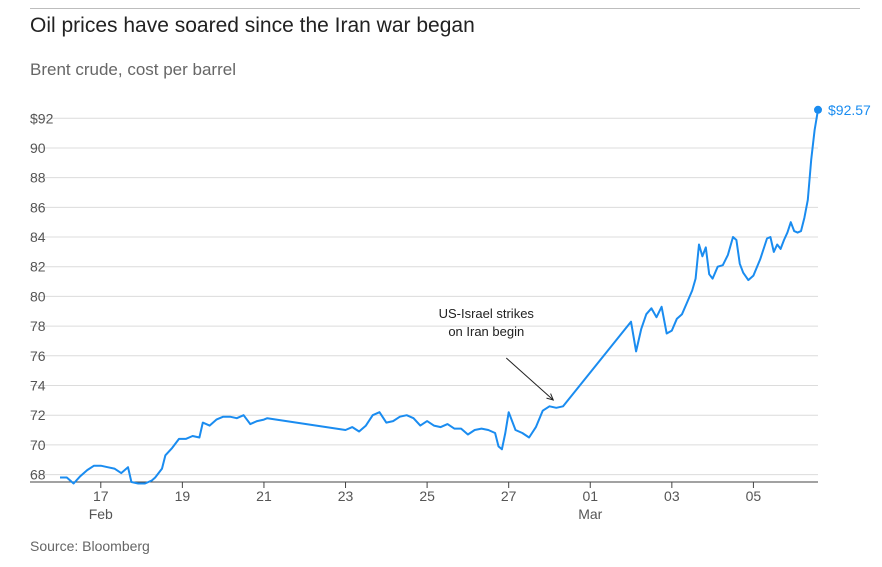 The width and height of the screenshot is (882, 567). I want to click on y-axis: 68 70 72 74 76 78 80 82 84 86 88 90 $92, so click(42, 296).